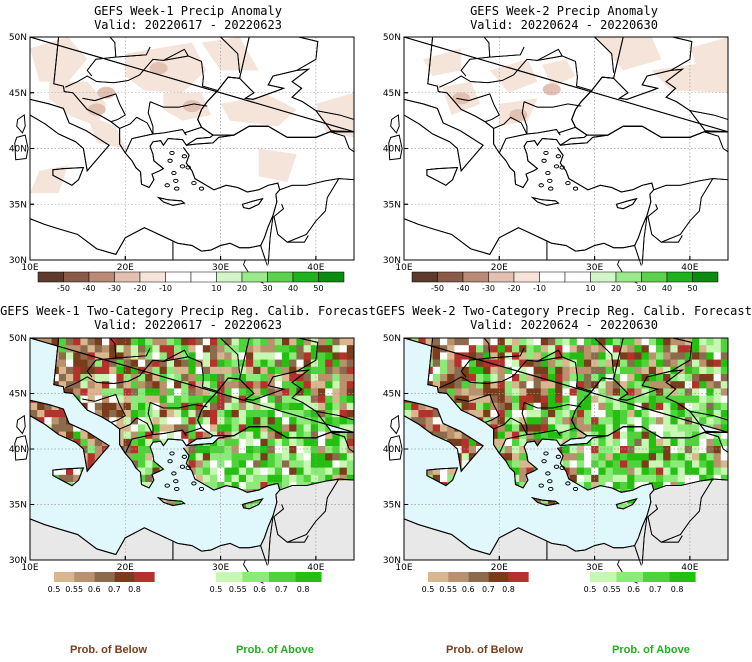 This screenshot has width=752, height=662. Describe the element at coordinates (640, 583) in the screenshot. I see `above-colorbar: 0.5 0.55 0.6 0.7 0.8` at that location.